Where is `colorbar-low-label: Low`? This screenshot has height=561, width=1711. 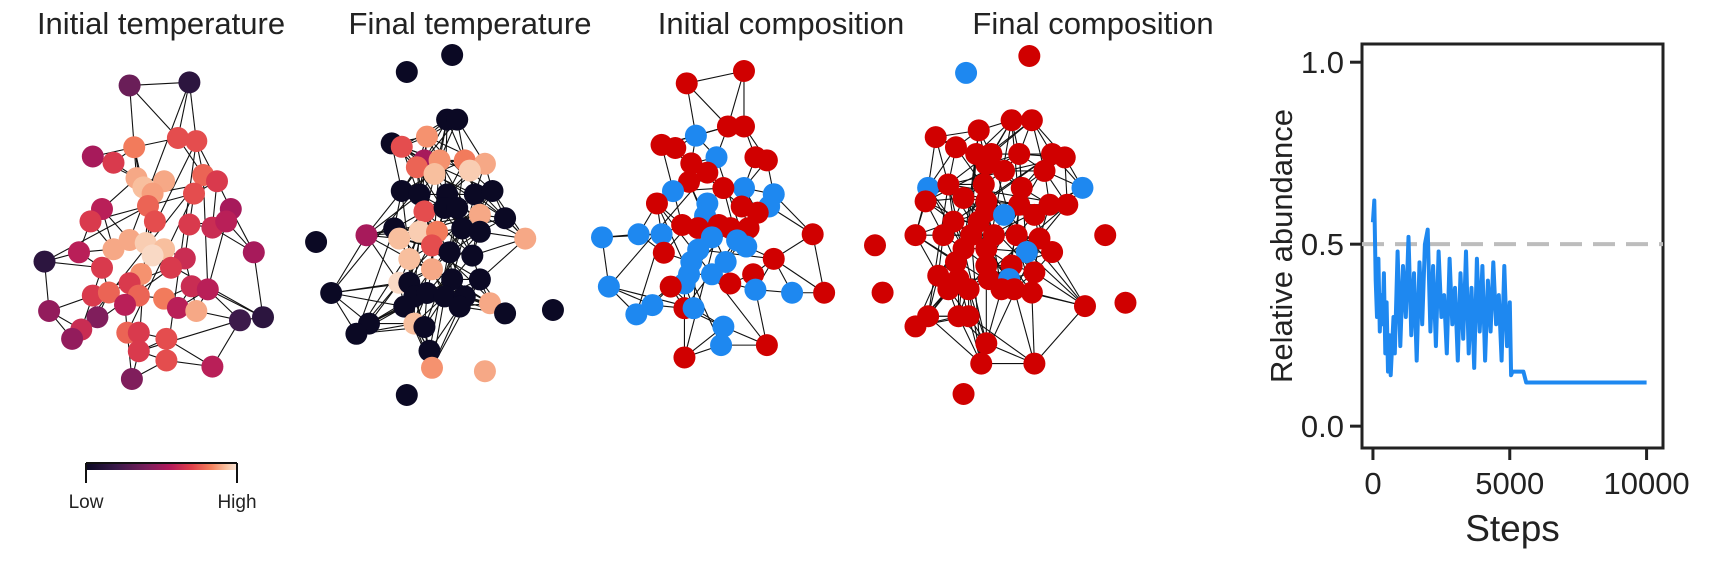 colorbar-low-label: Low is located at coordinates (86, 502).